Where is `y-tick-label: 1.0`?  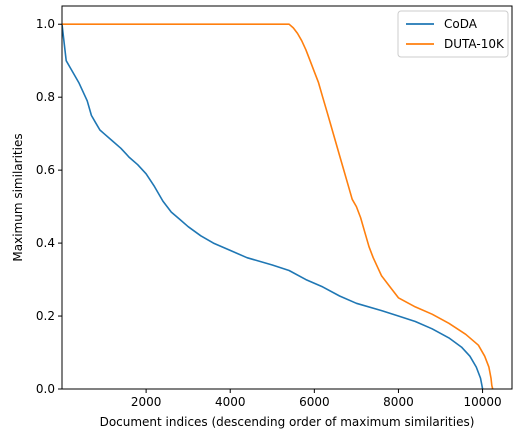 y-tick-label: 1.0 is located at coordinates (45, 24).